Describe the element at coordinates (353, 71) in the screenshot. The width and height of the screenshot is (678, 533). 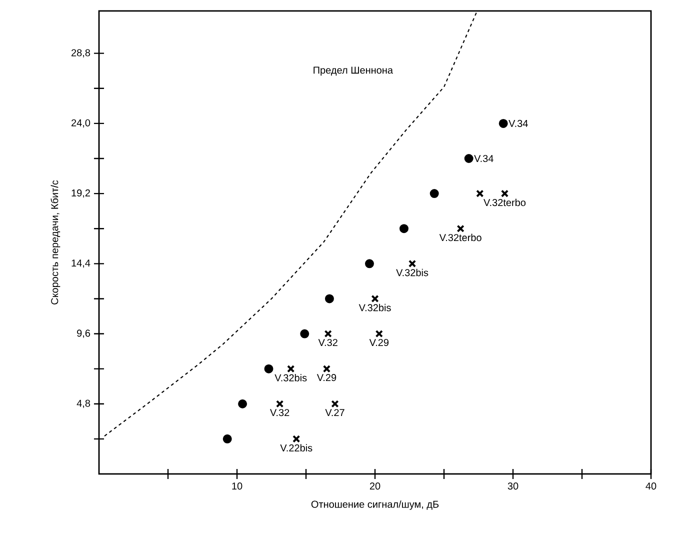
I see `text: Предел Шеннона` at that location.